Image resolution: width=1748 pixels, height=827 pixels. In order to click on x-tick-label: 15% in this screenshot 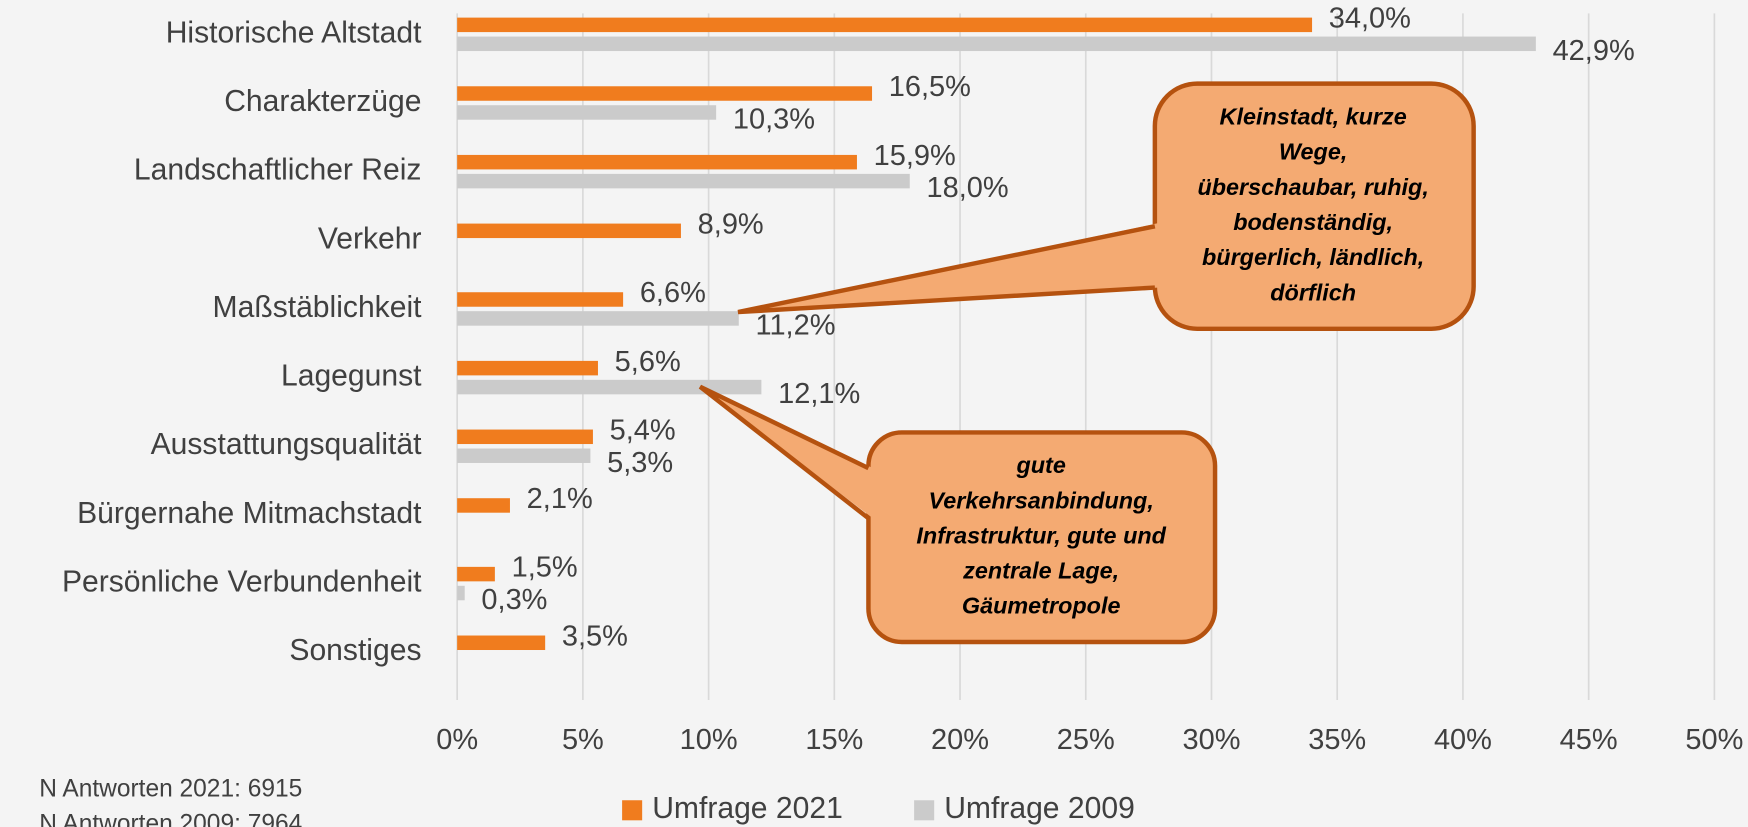, I will do `click(834, 740)`.